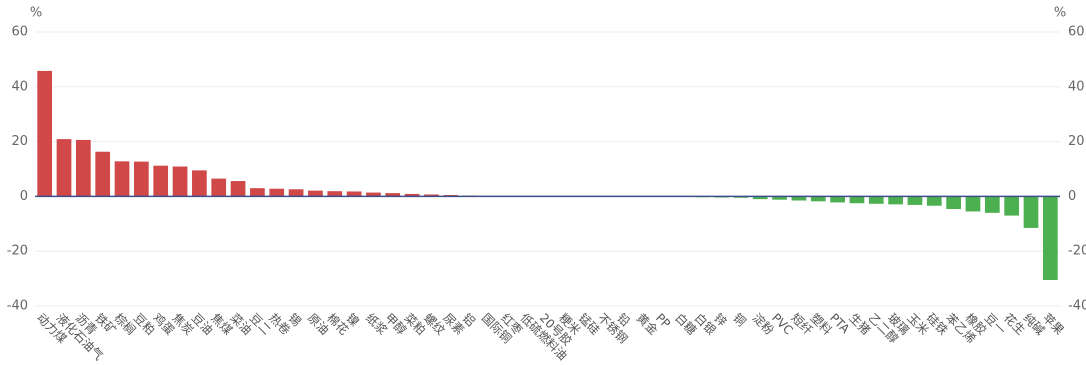  I want to click on y-tick-label: 60, so click(19, 32).